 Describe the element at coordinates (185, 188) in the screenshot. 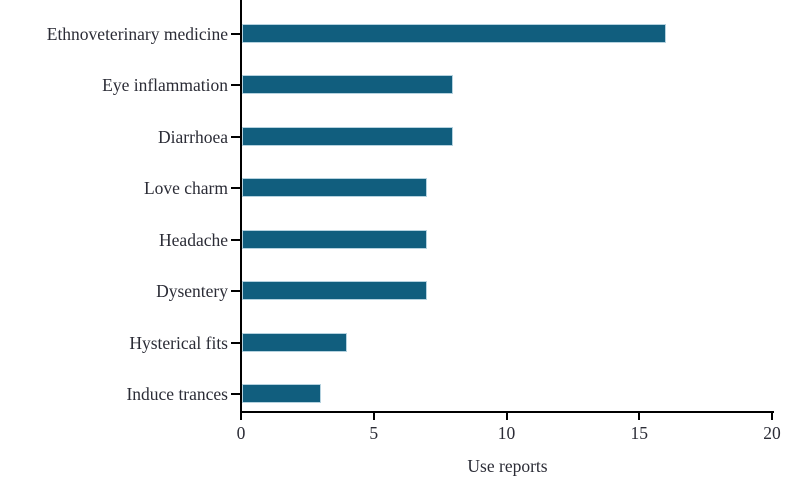

I see `category-label: Love charm` at that location.